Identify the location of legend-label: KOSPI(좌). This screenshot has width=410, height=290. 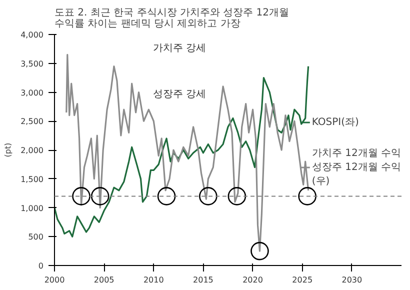
(335, 122).